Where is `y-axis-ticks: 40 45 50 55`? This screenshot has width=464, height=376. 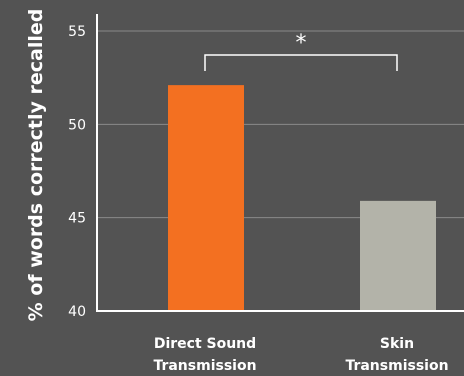
y-axis-ticks: 40 45 50 55 is located at coordinates (77, 172).